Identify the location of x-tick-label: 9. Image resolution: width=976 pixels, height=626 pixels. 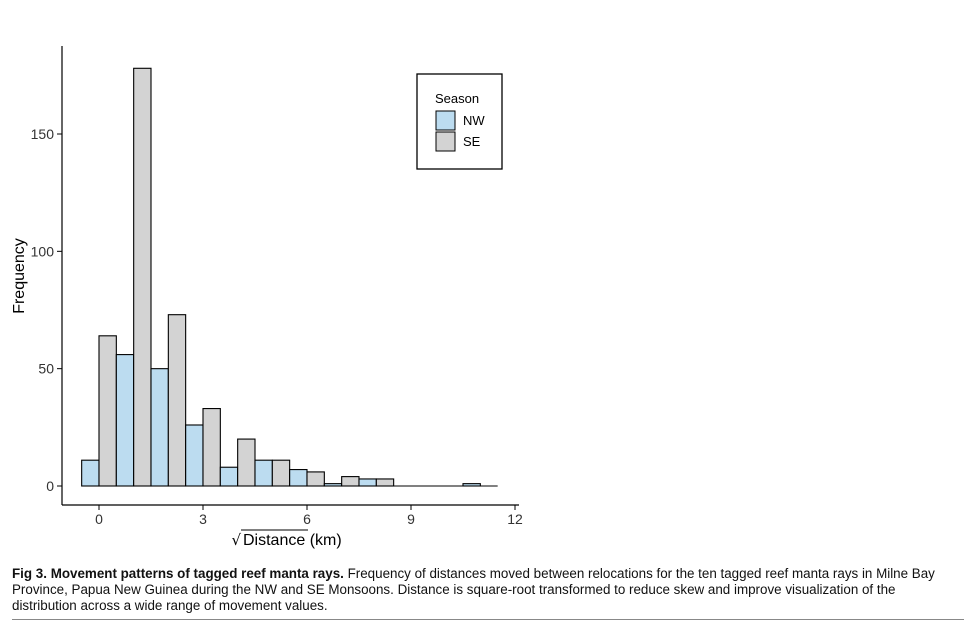
(411, 519).